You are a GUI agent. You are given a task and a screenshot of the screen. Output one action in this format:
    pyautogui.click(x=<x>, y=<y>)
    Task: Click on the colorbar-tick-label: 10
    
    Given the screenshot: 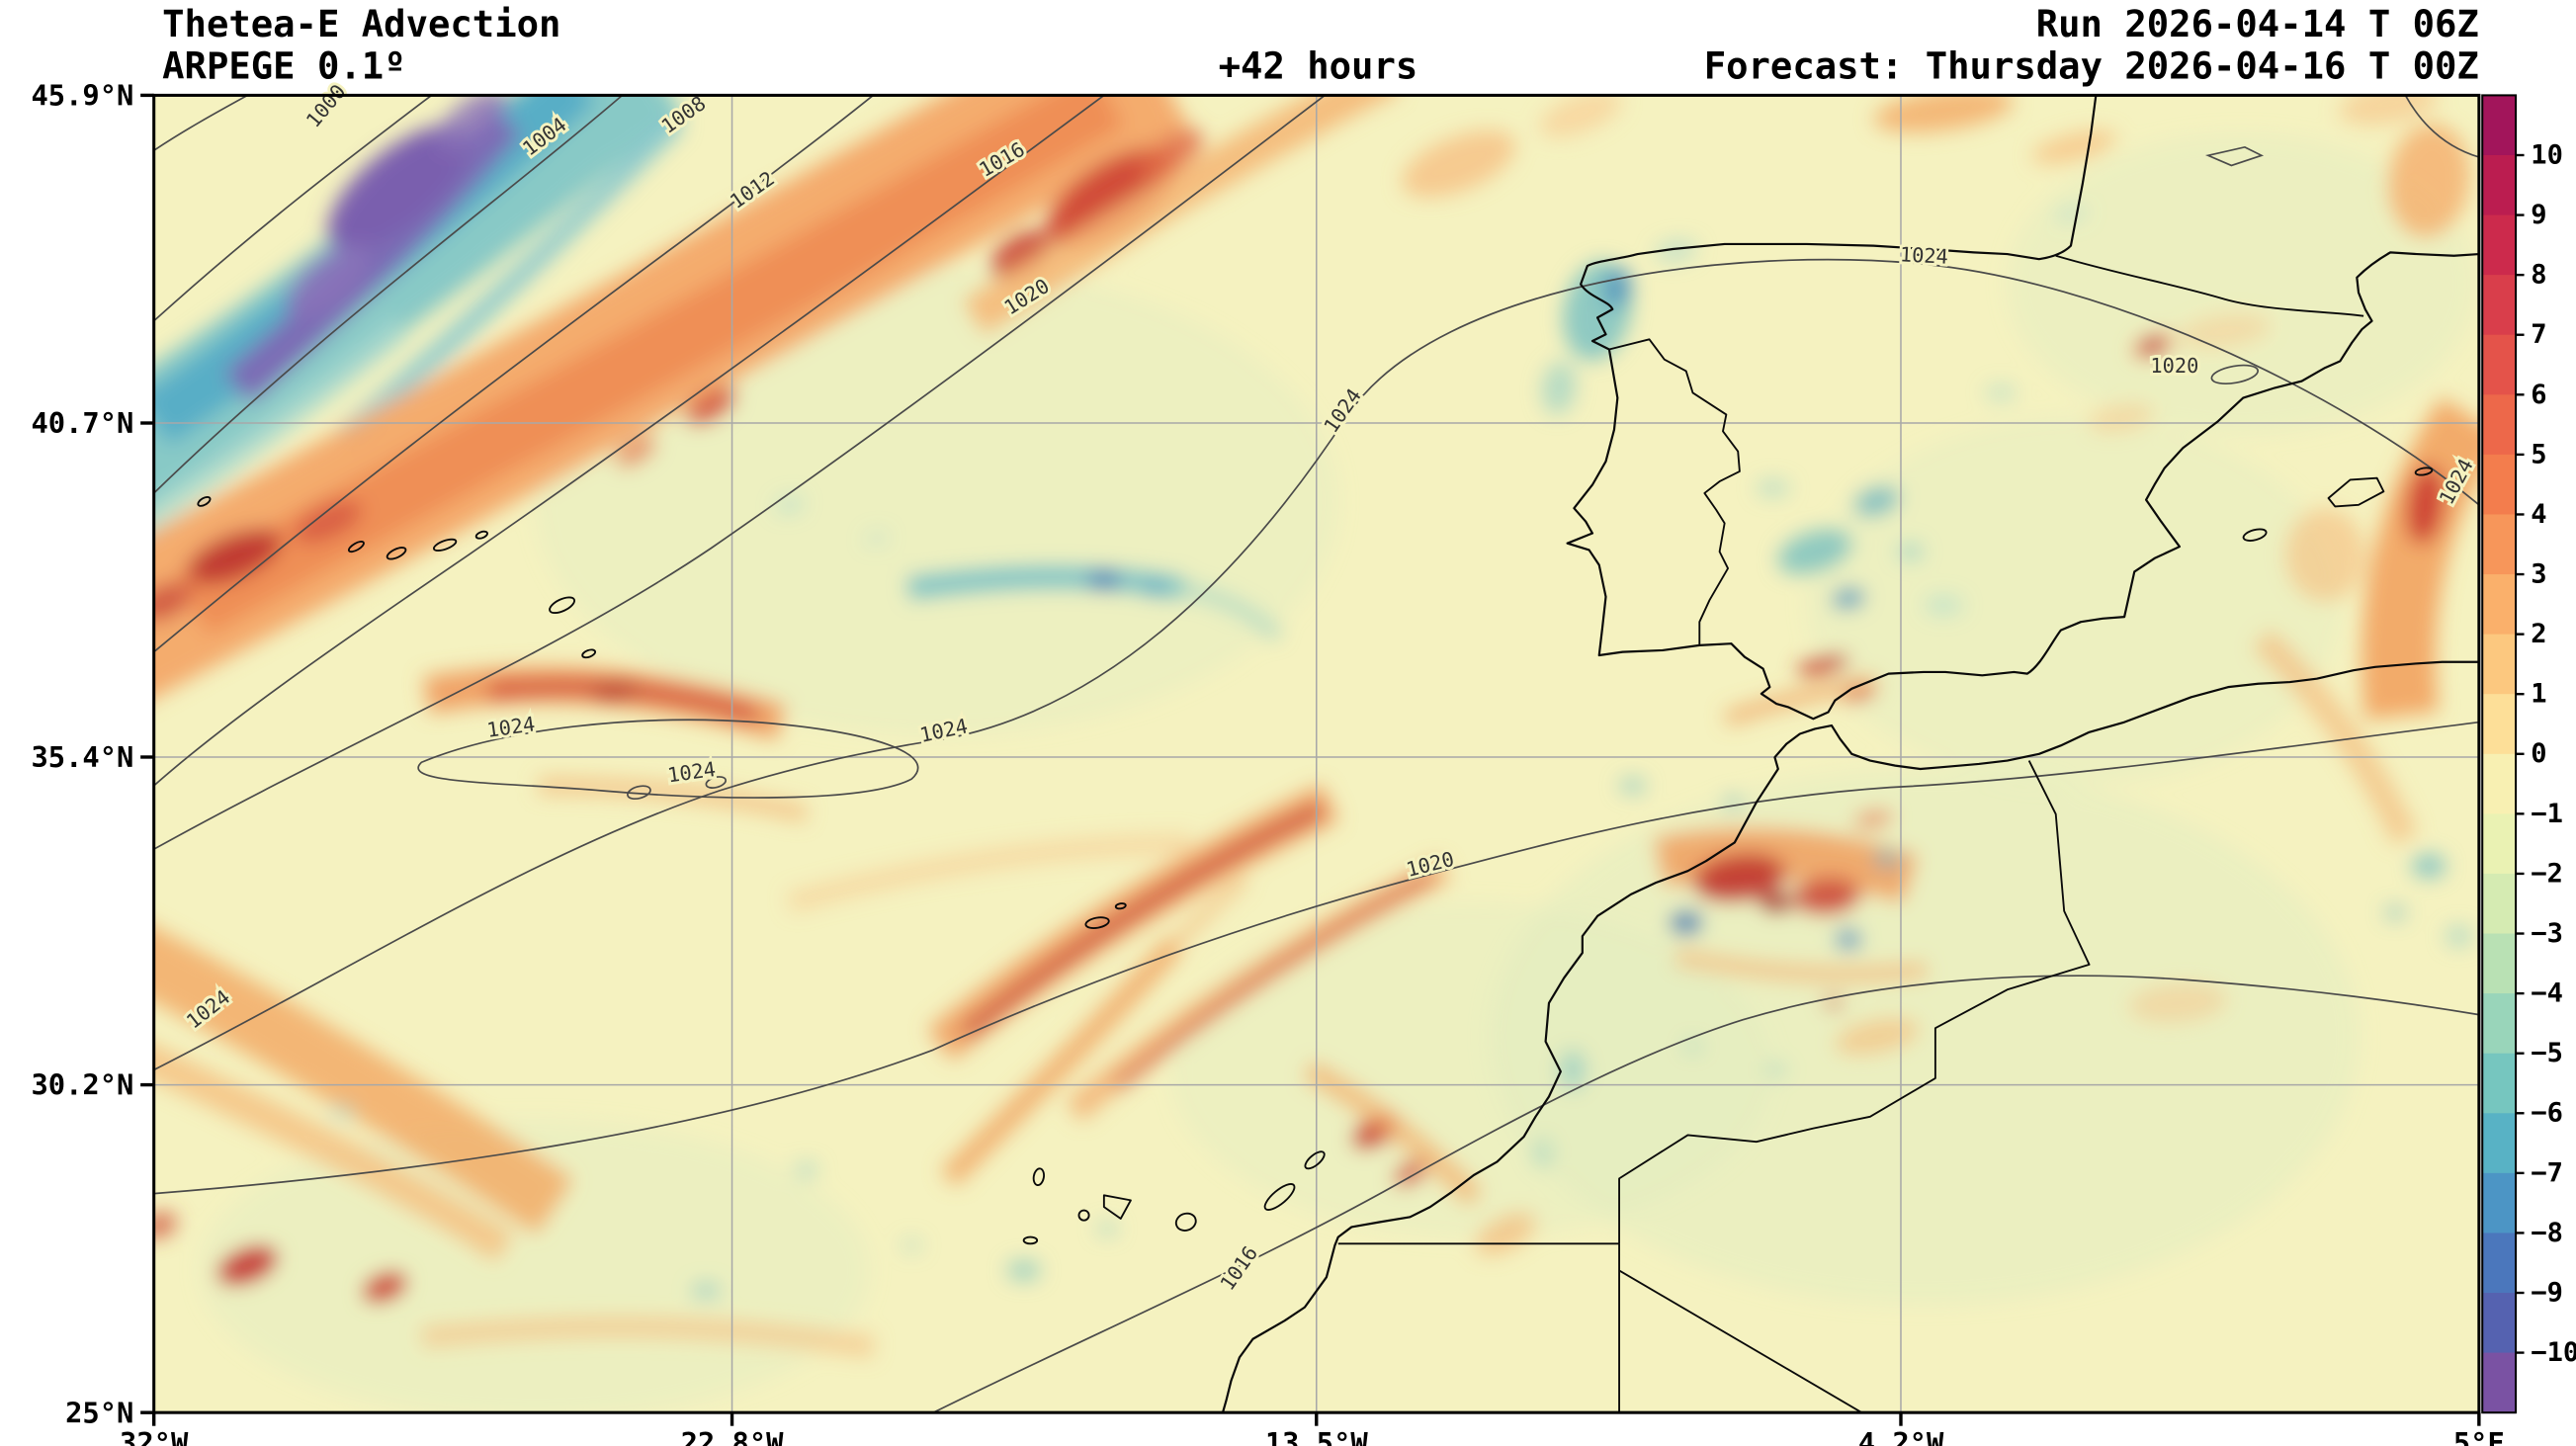 What is the action you would take?
    pyautogui.click(x=2547, y=154)
    